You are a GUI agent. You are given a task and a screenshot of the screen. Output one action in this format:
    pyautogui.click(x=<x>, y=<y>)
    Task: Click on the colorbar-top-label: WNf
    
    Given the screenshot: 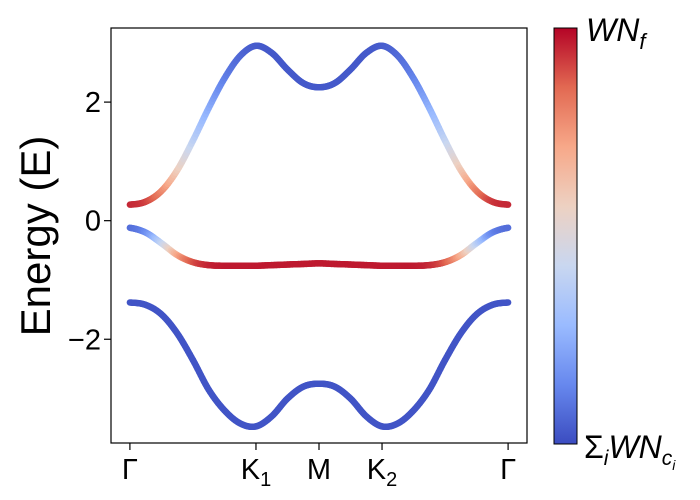 What is the action you would take?
    pyautogui.click(x=617, y=33)
    